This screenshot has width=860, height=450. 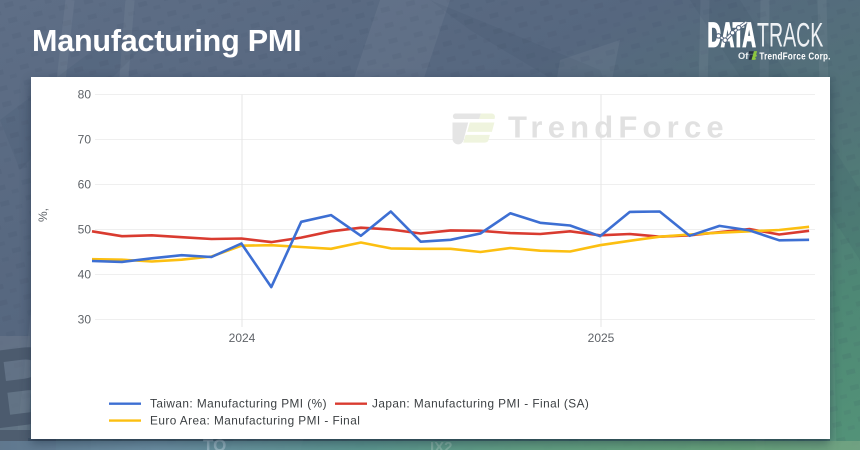 I want to click on svg-text: IX2, so click(x=441, y=444).